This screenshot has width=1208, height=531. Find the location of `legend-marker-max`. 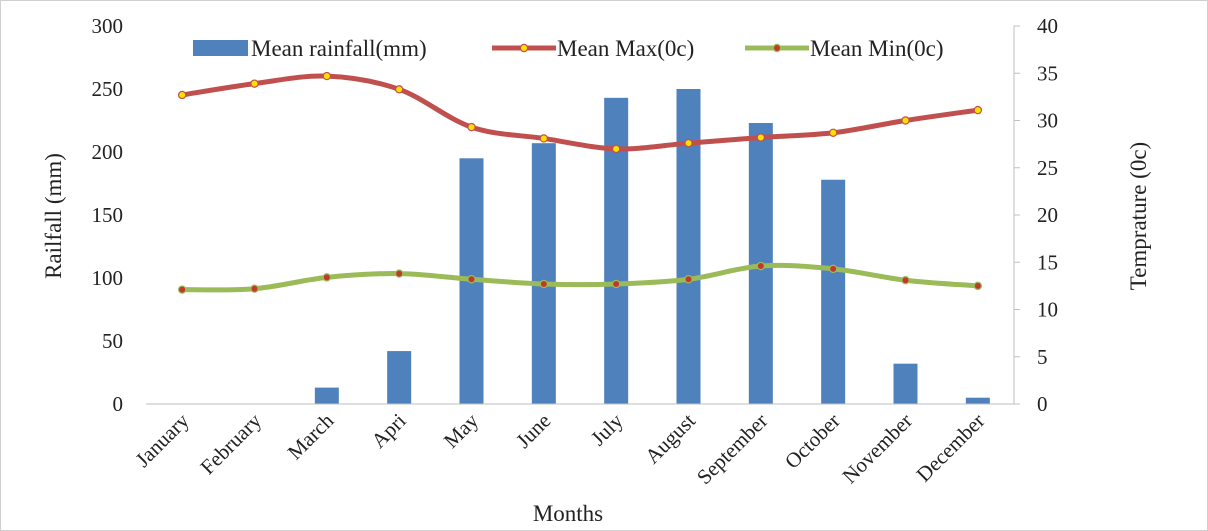

legend-marker-max is located at coordinates (524, 48).